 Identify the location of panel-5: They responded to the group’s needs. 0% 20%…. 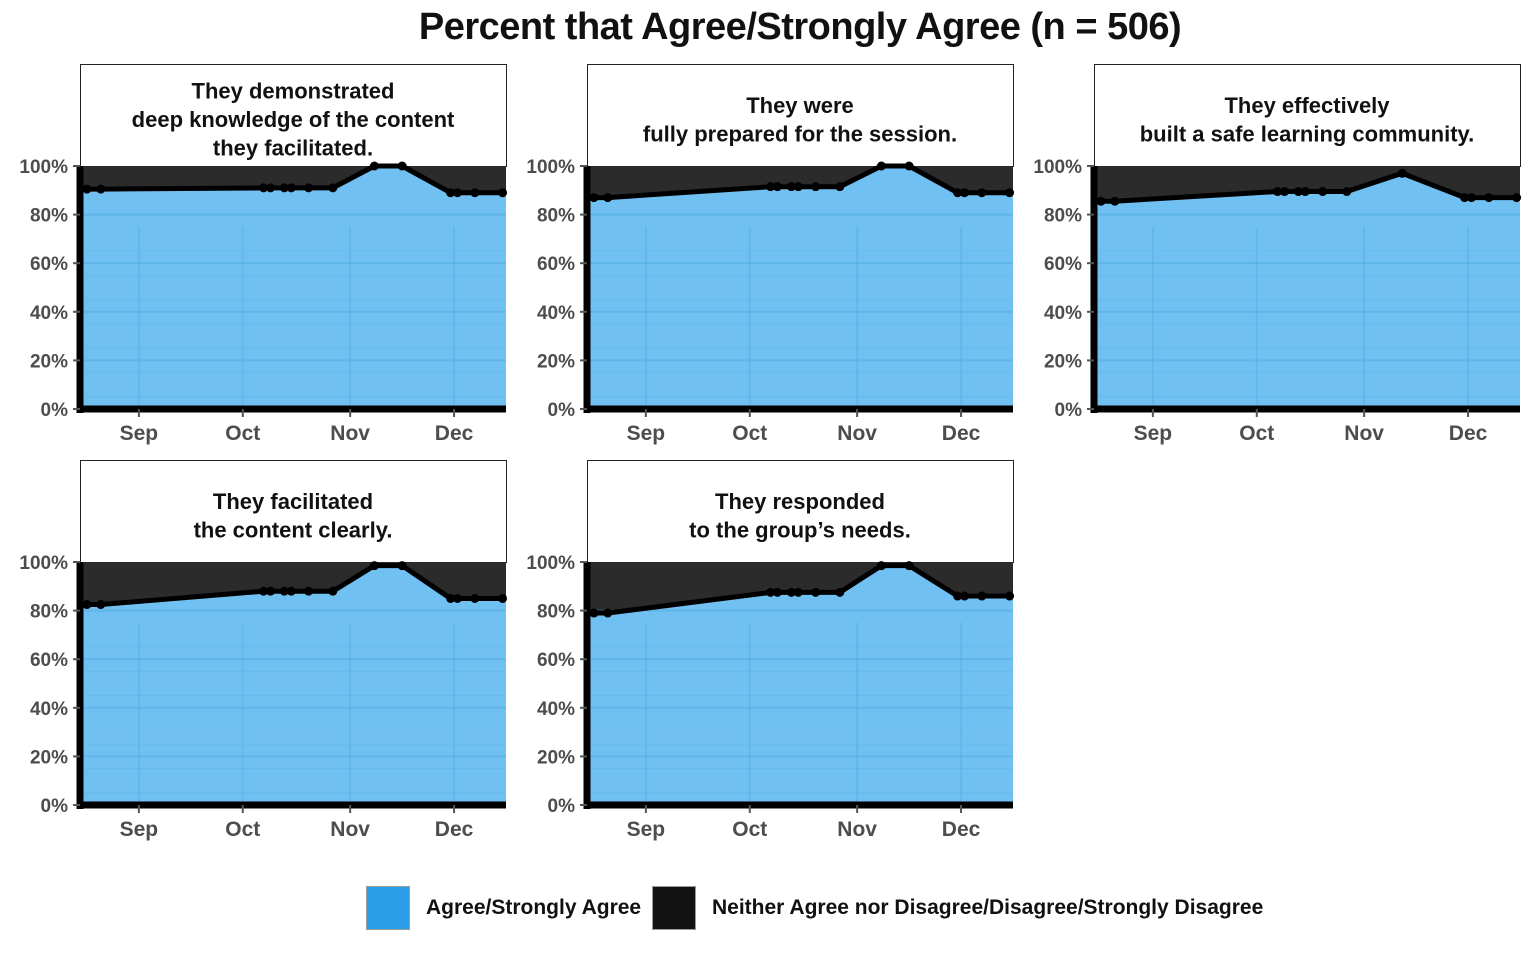
(770, 650).